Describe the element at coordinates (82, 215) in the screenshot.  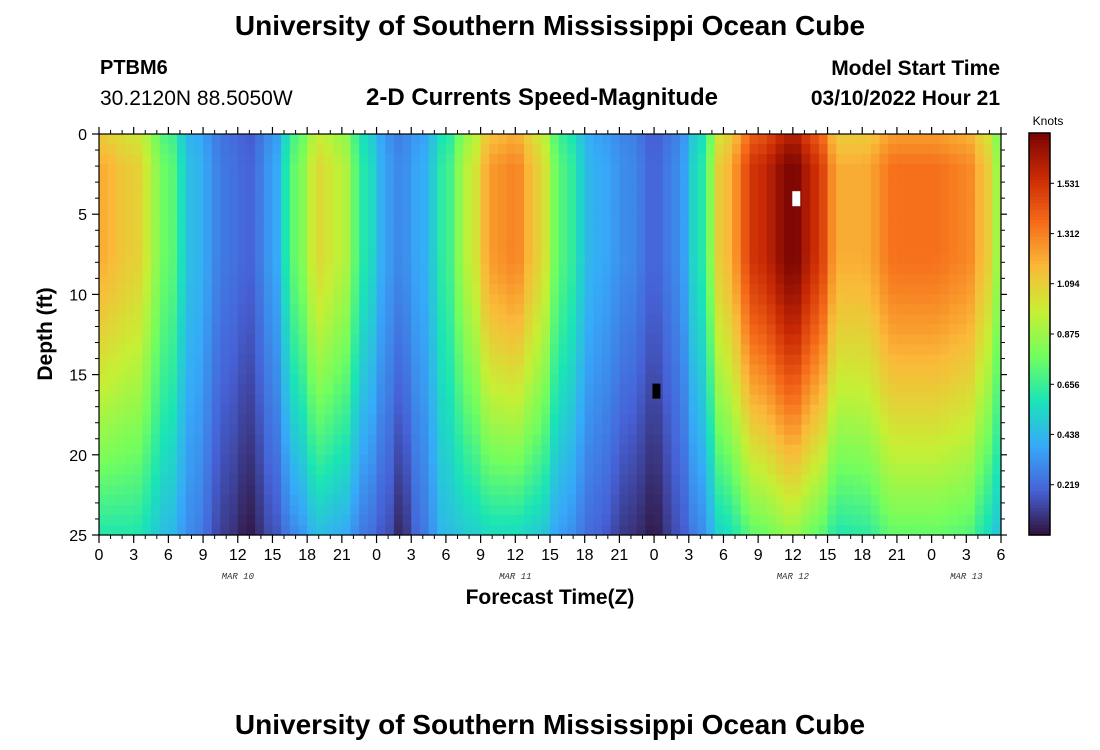
I see `y-tick-label: 5` at that location.